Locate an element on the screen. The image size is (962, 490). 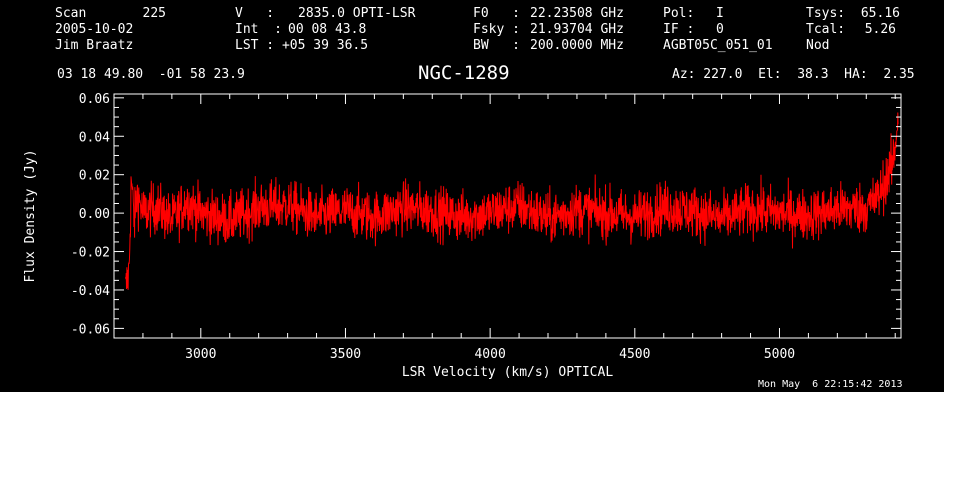
x-tick-label: 4000 is located at coordinates (489, 354).